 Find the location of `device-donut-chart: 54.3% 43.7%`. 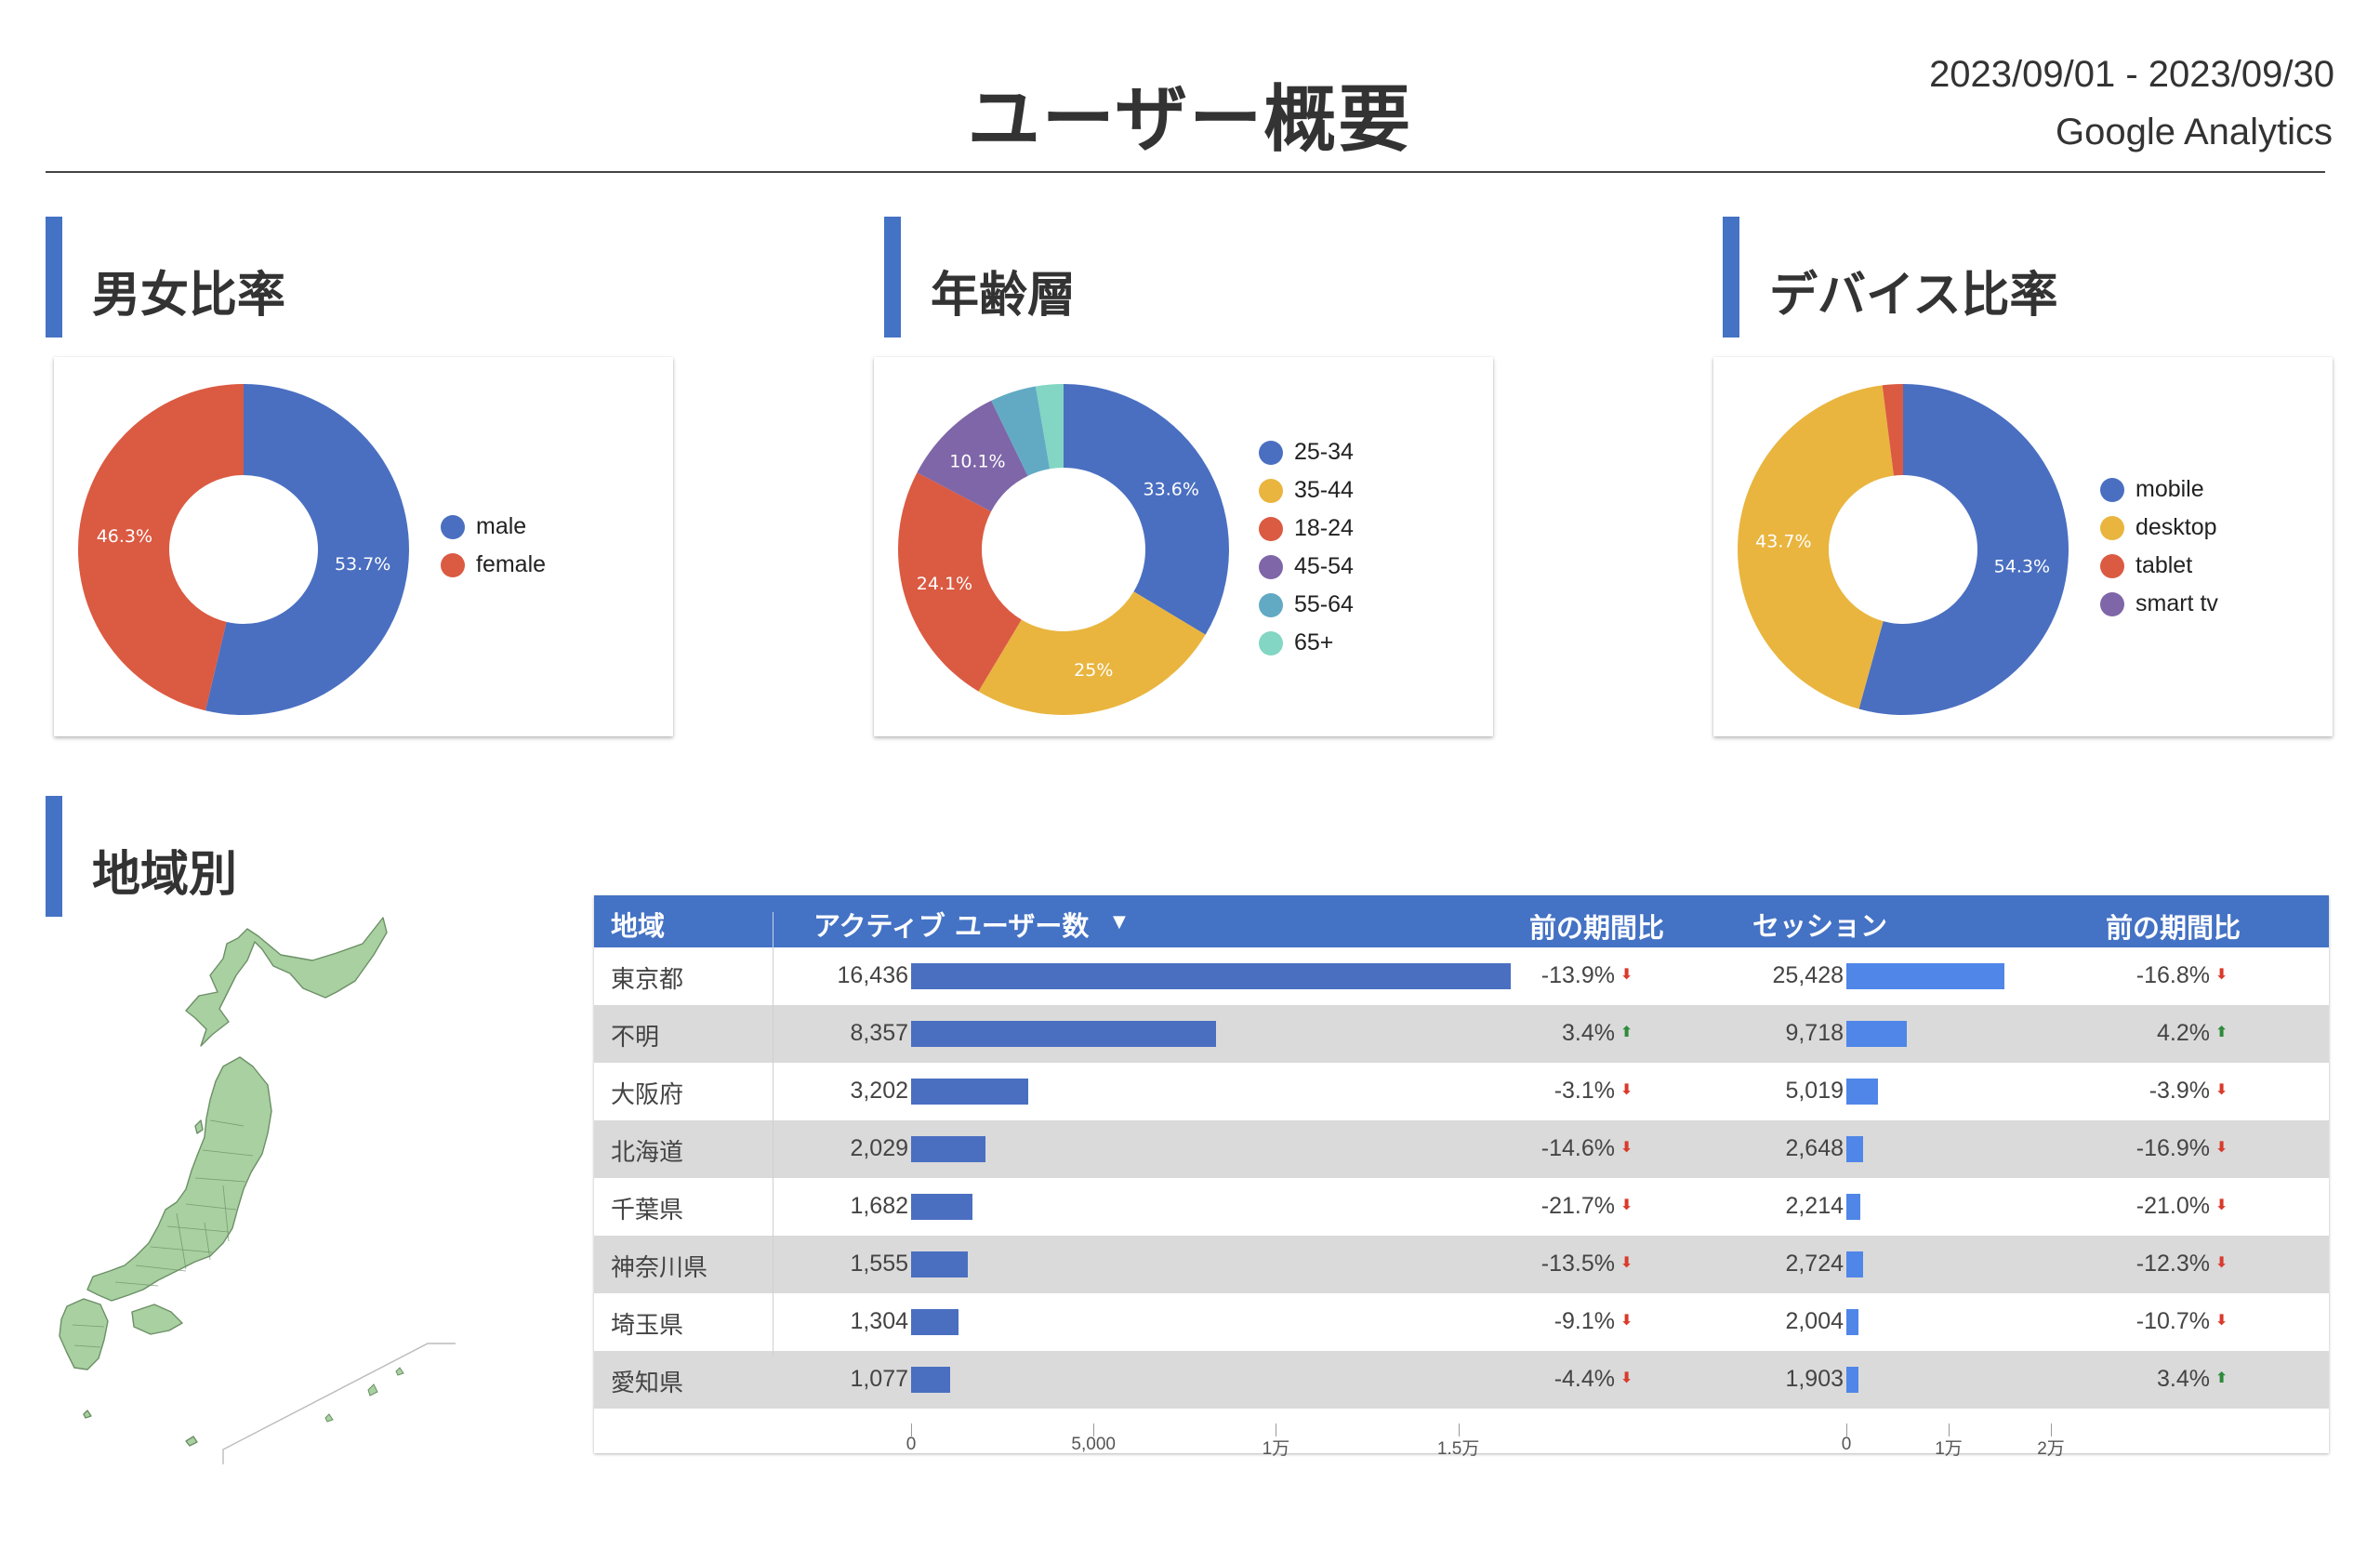

device-donut-chart: 54.3% 43.7% is located at coordinates (2023, 546).